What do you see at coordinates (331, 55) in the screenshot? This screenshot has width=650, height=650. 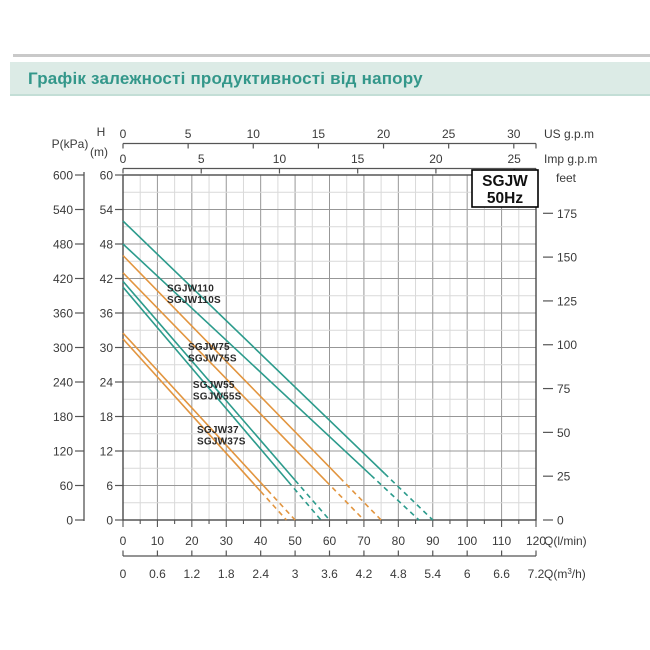 I see `top-divider` at bounding box center [331, 55].